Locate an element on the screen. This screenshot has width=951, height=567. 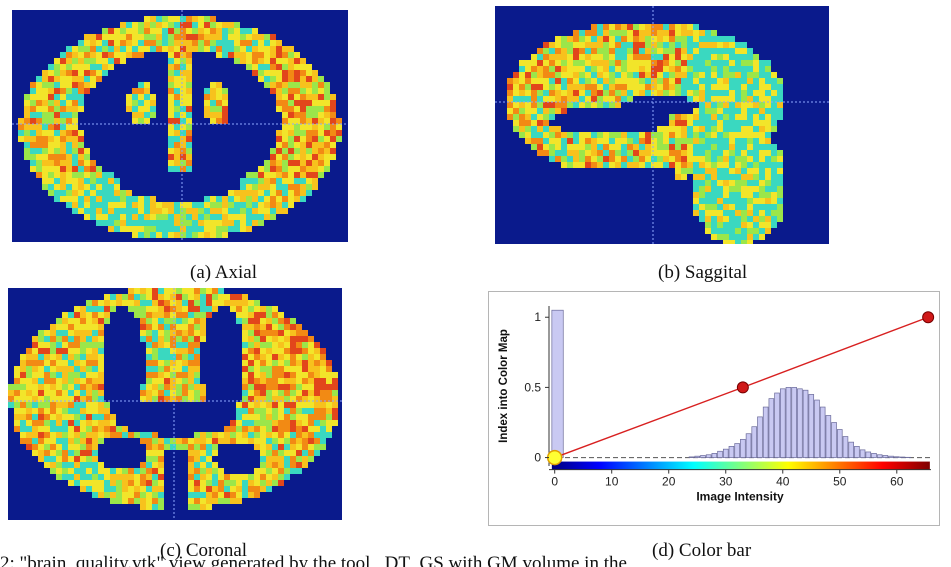
axial-brain-image is located at coordinates (180, 126).